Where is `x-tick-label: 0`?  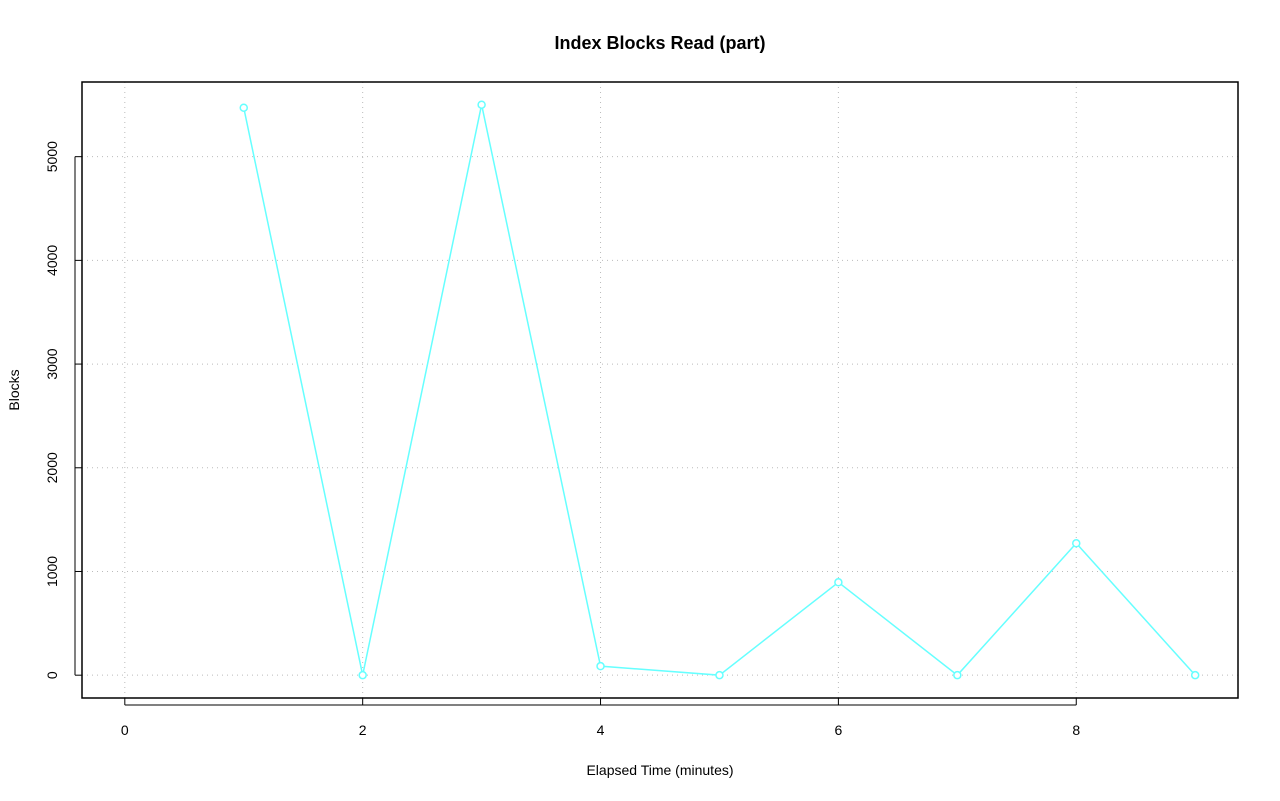 x-tick-label: 0 is located at coordinates (125, 730).